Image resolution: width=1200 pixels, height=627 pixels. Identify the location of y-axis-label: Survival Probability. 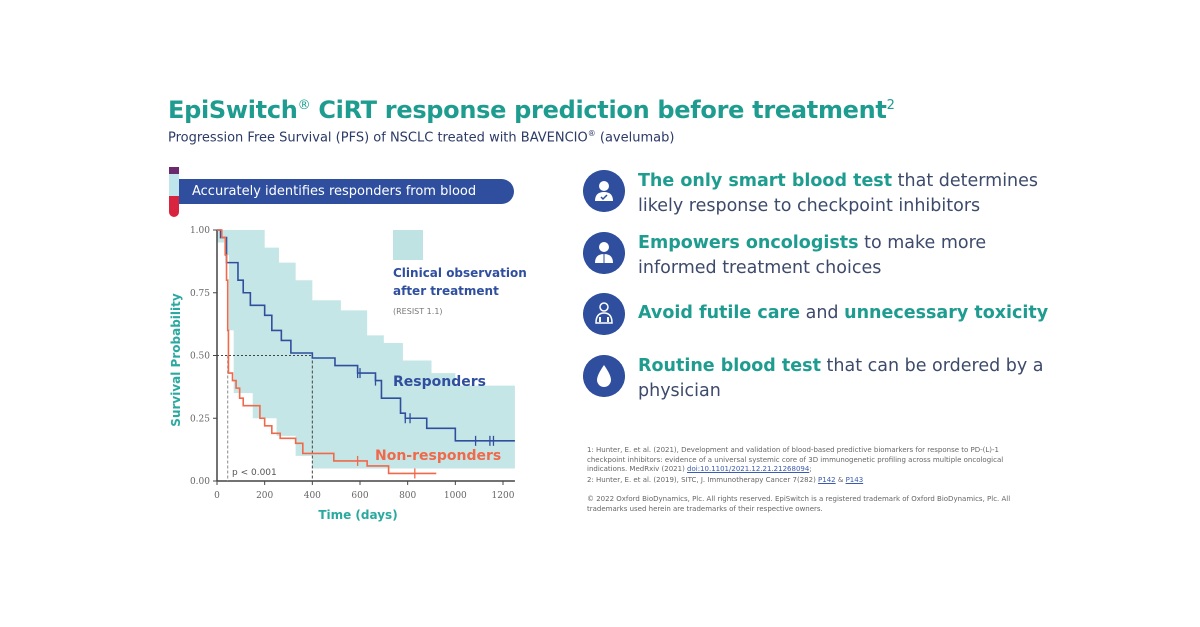
(176, 360).